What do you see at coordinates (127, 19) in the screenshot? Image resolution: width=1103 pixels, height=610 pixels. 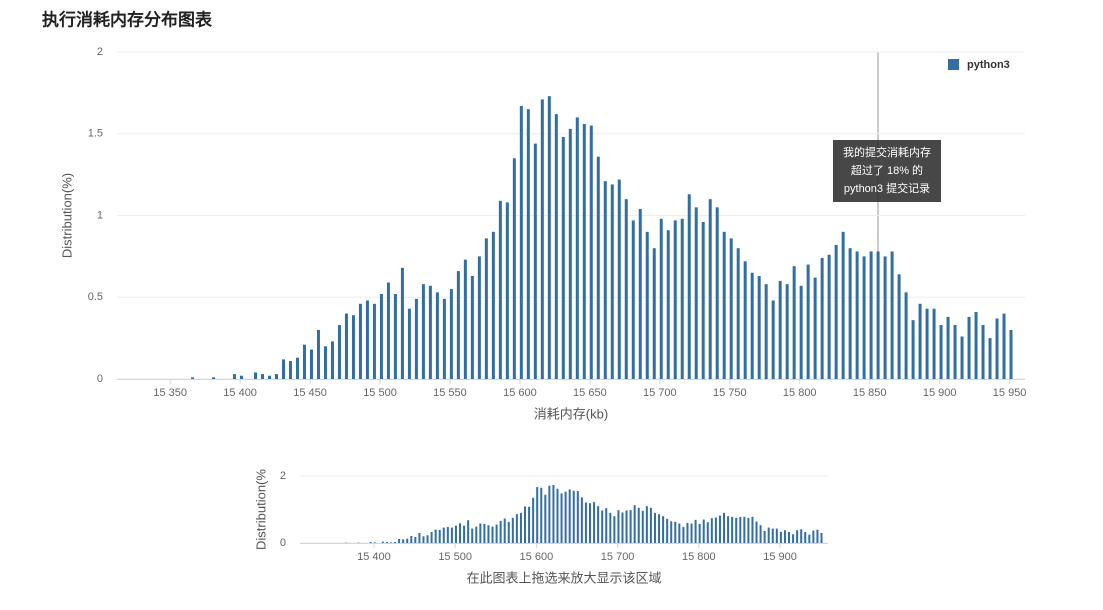 I see `page-title: 执行消耗内存分布图表` at bounding box center [127, 19].